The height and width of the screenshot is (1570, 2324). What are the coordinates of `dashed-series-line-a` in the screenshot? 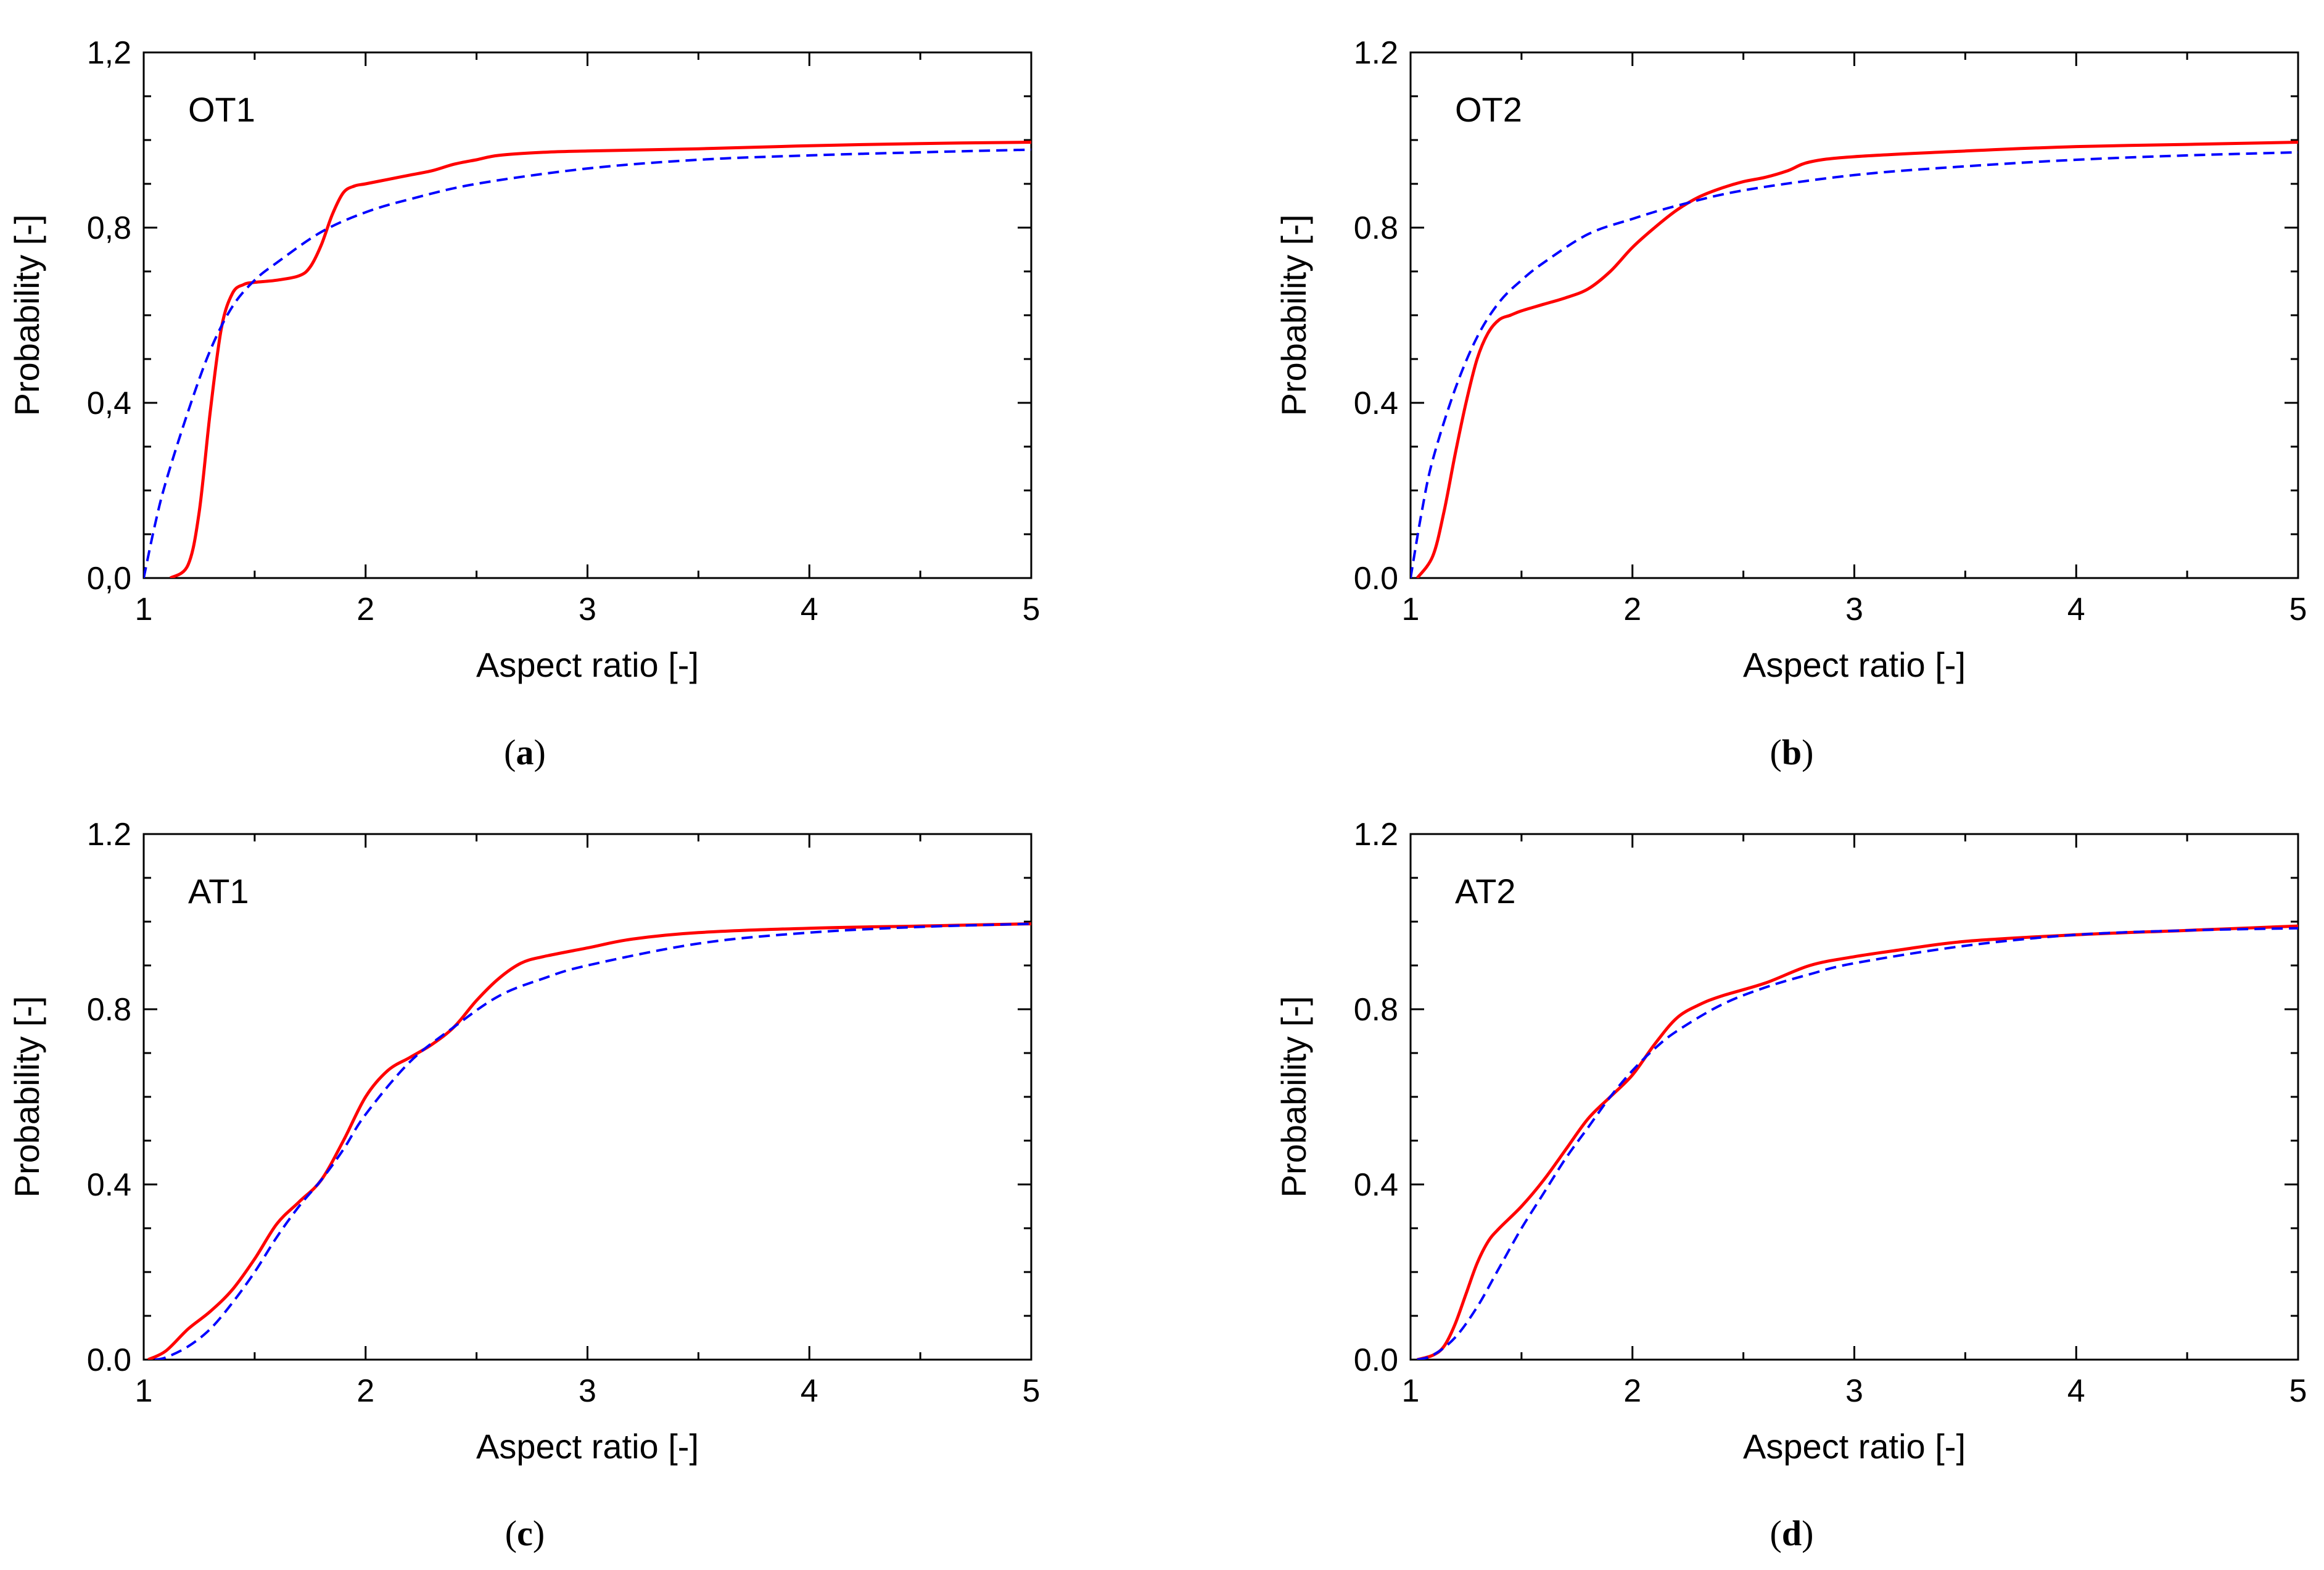 It's located at (587, 363).